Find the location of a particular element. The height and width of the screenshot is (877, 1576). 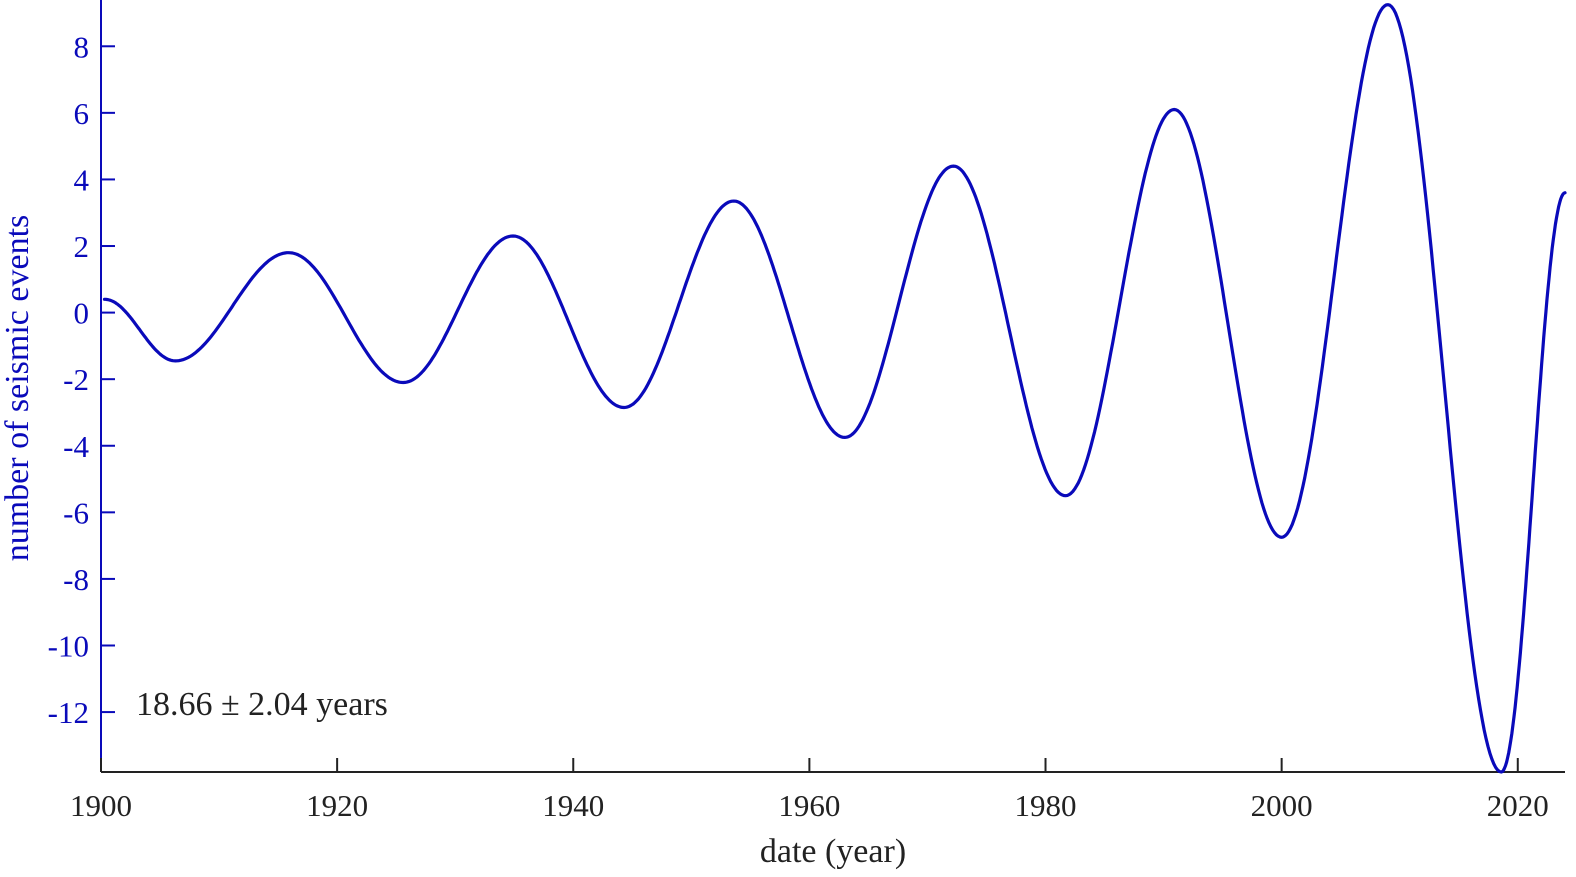

y-tick-label: -10 is located at coordinates (68, 645).